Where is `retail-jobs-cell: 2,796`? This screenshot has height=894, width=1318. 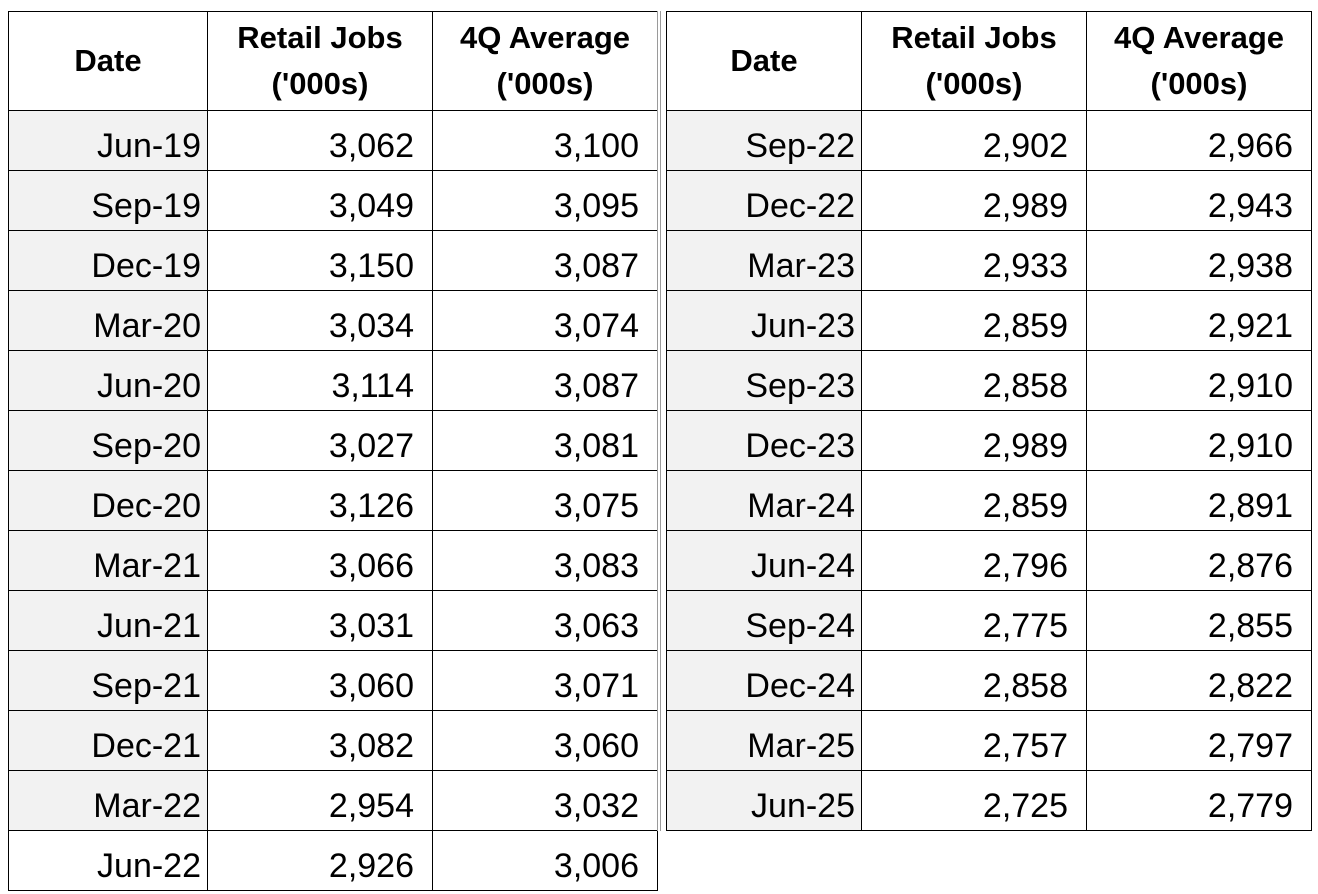
retail-jobs-cell: 2,796 is located at coordinates (974, 560).